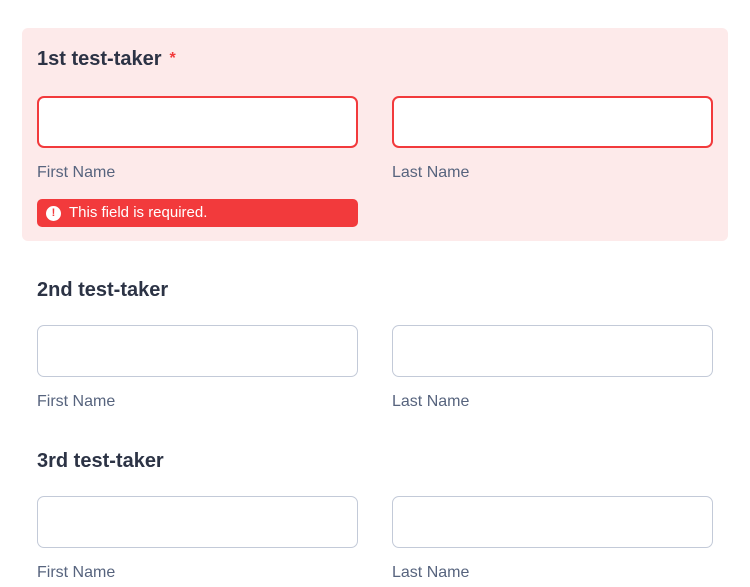  Describe the element at coordinates (103, 290) in the screenshot. I see `section-title-text: 2nd test-taker` at that location.